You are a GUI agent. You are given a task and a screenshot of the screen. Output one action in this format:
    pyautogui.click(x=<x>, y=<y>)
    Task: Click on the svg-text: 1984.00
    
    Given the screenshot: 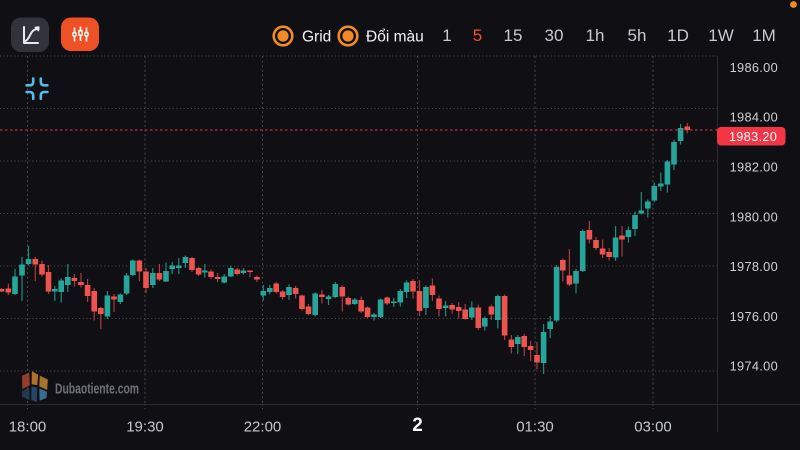 What is the action you would take?
    pyautogui.click(x=754, y=117)
    